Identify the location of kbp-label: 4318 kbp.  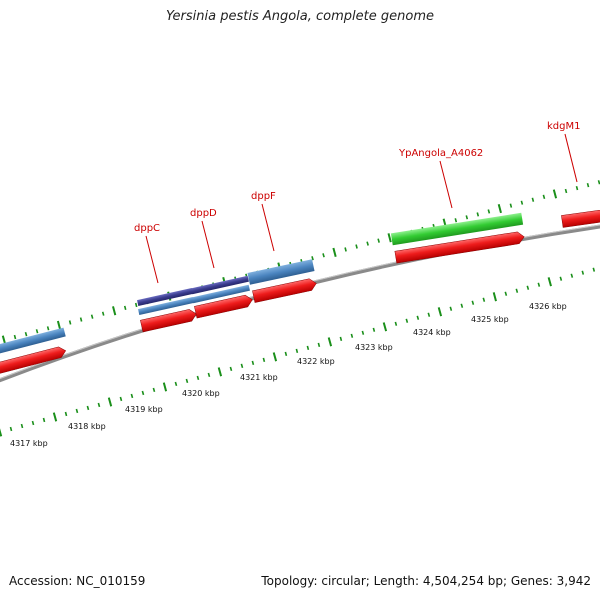
(87, 426).